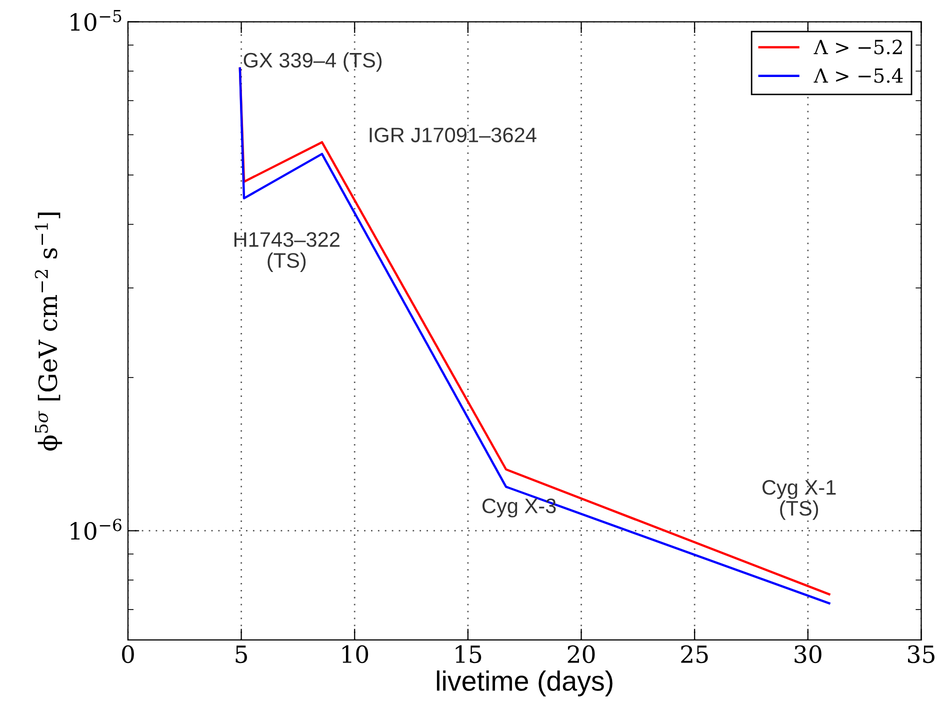 The image size is (941, 713). What do you see at coordinates (808, 654) in the screenshot?
I see `x-tick-label: 30` at bounding box center [808, 654].